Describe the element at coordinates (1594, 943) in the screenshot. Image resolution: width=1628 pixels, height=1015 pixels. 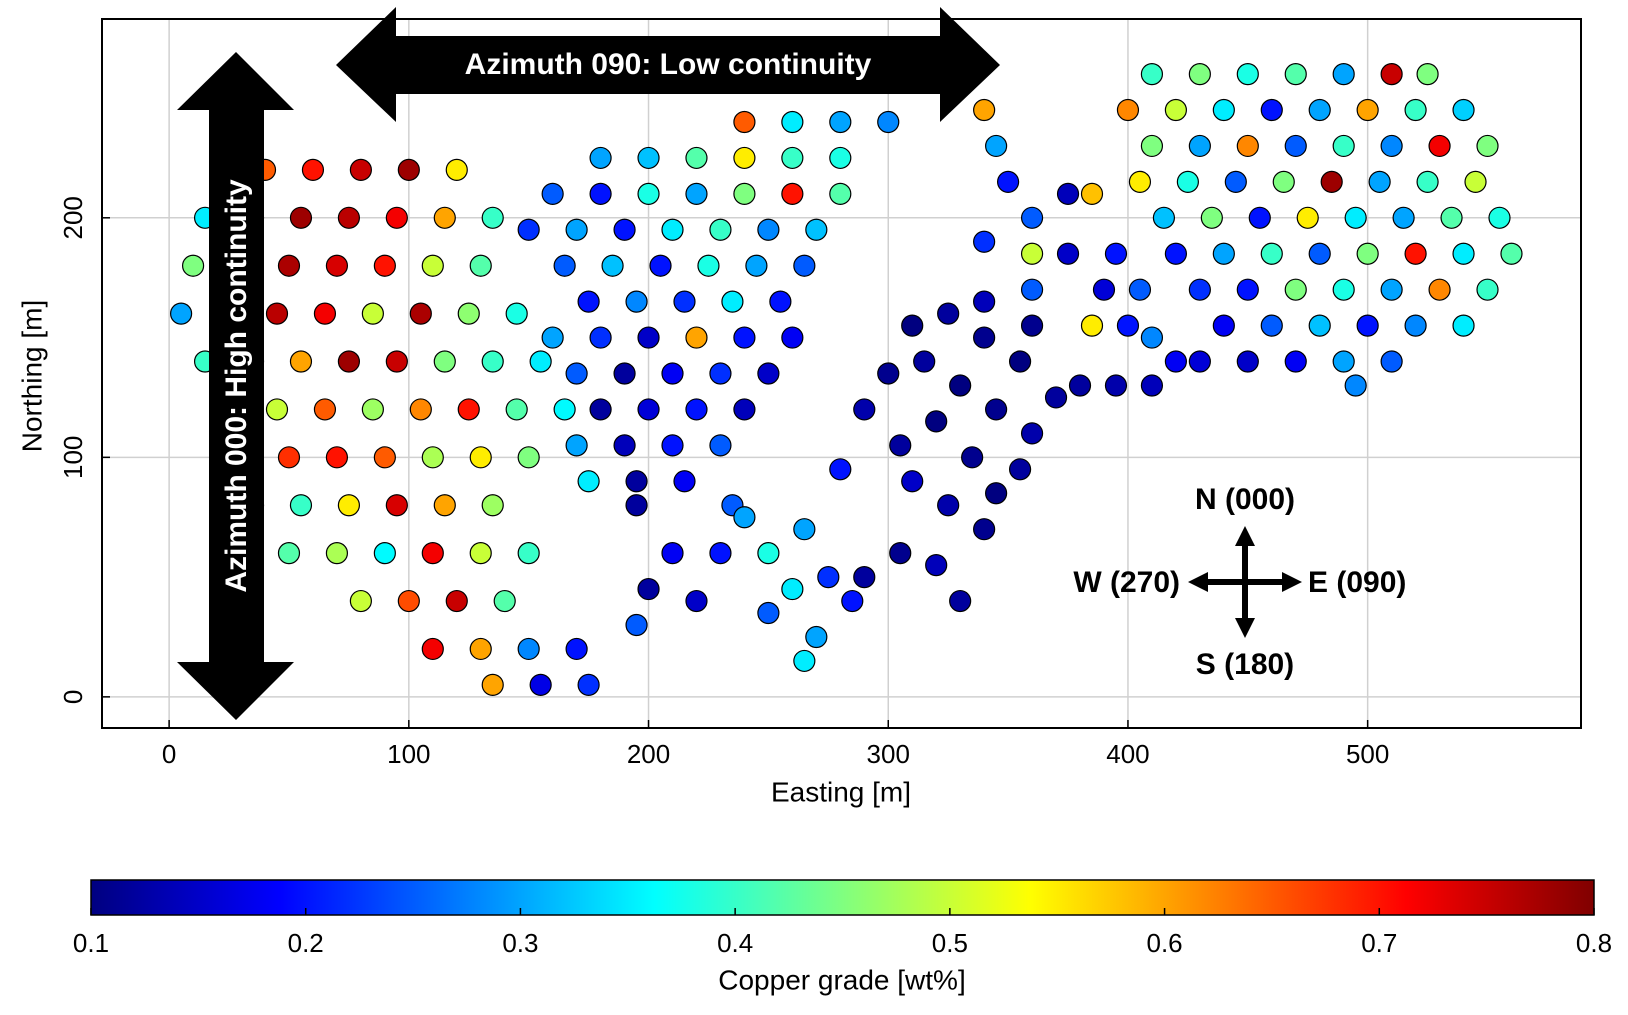
I see `colorbar-tick-label: 0.8` at that location.